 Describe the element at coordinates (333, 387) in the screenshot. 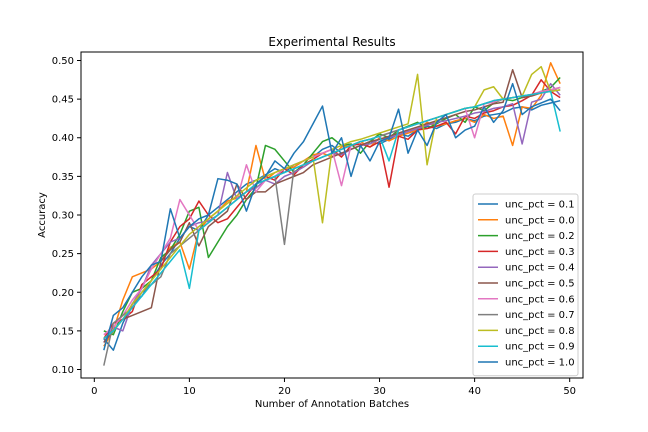

I see `x-axis: 0 10 20 30 40 50` at that location.